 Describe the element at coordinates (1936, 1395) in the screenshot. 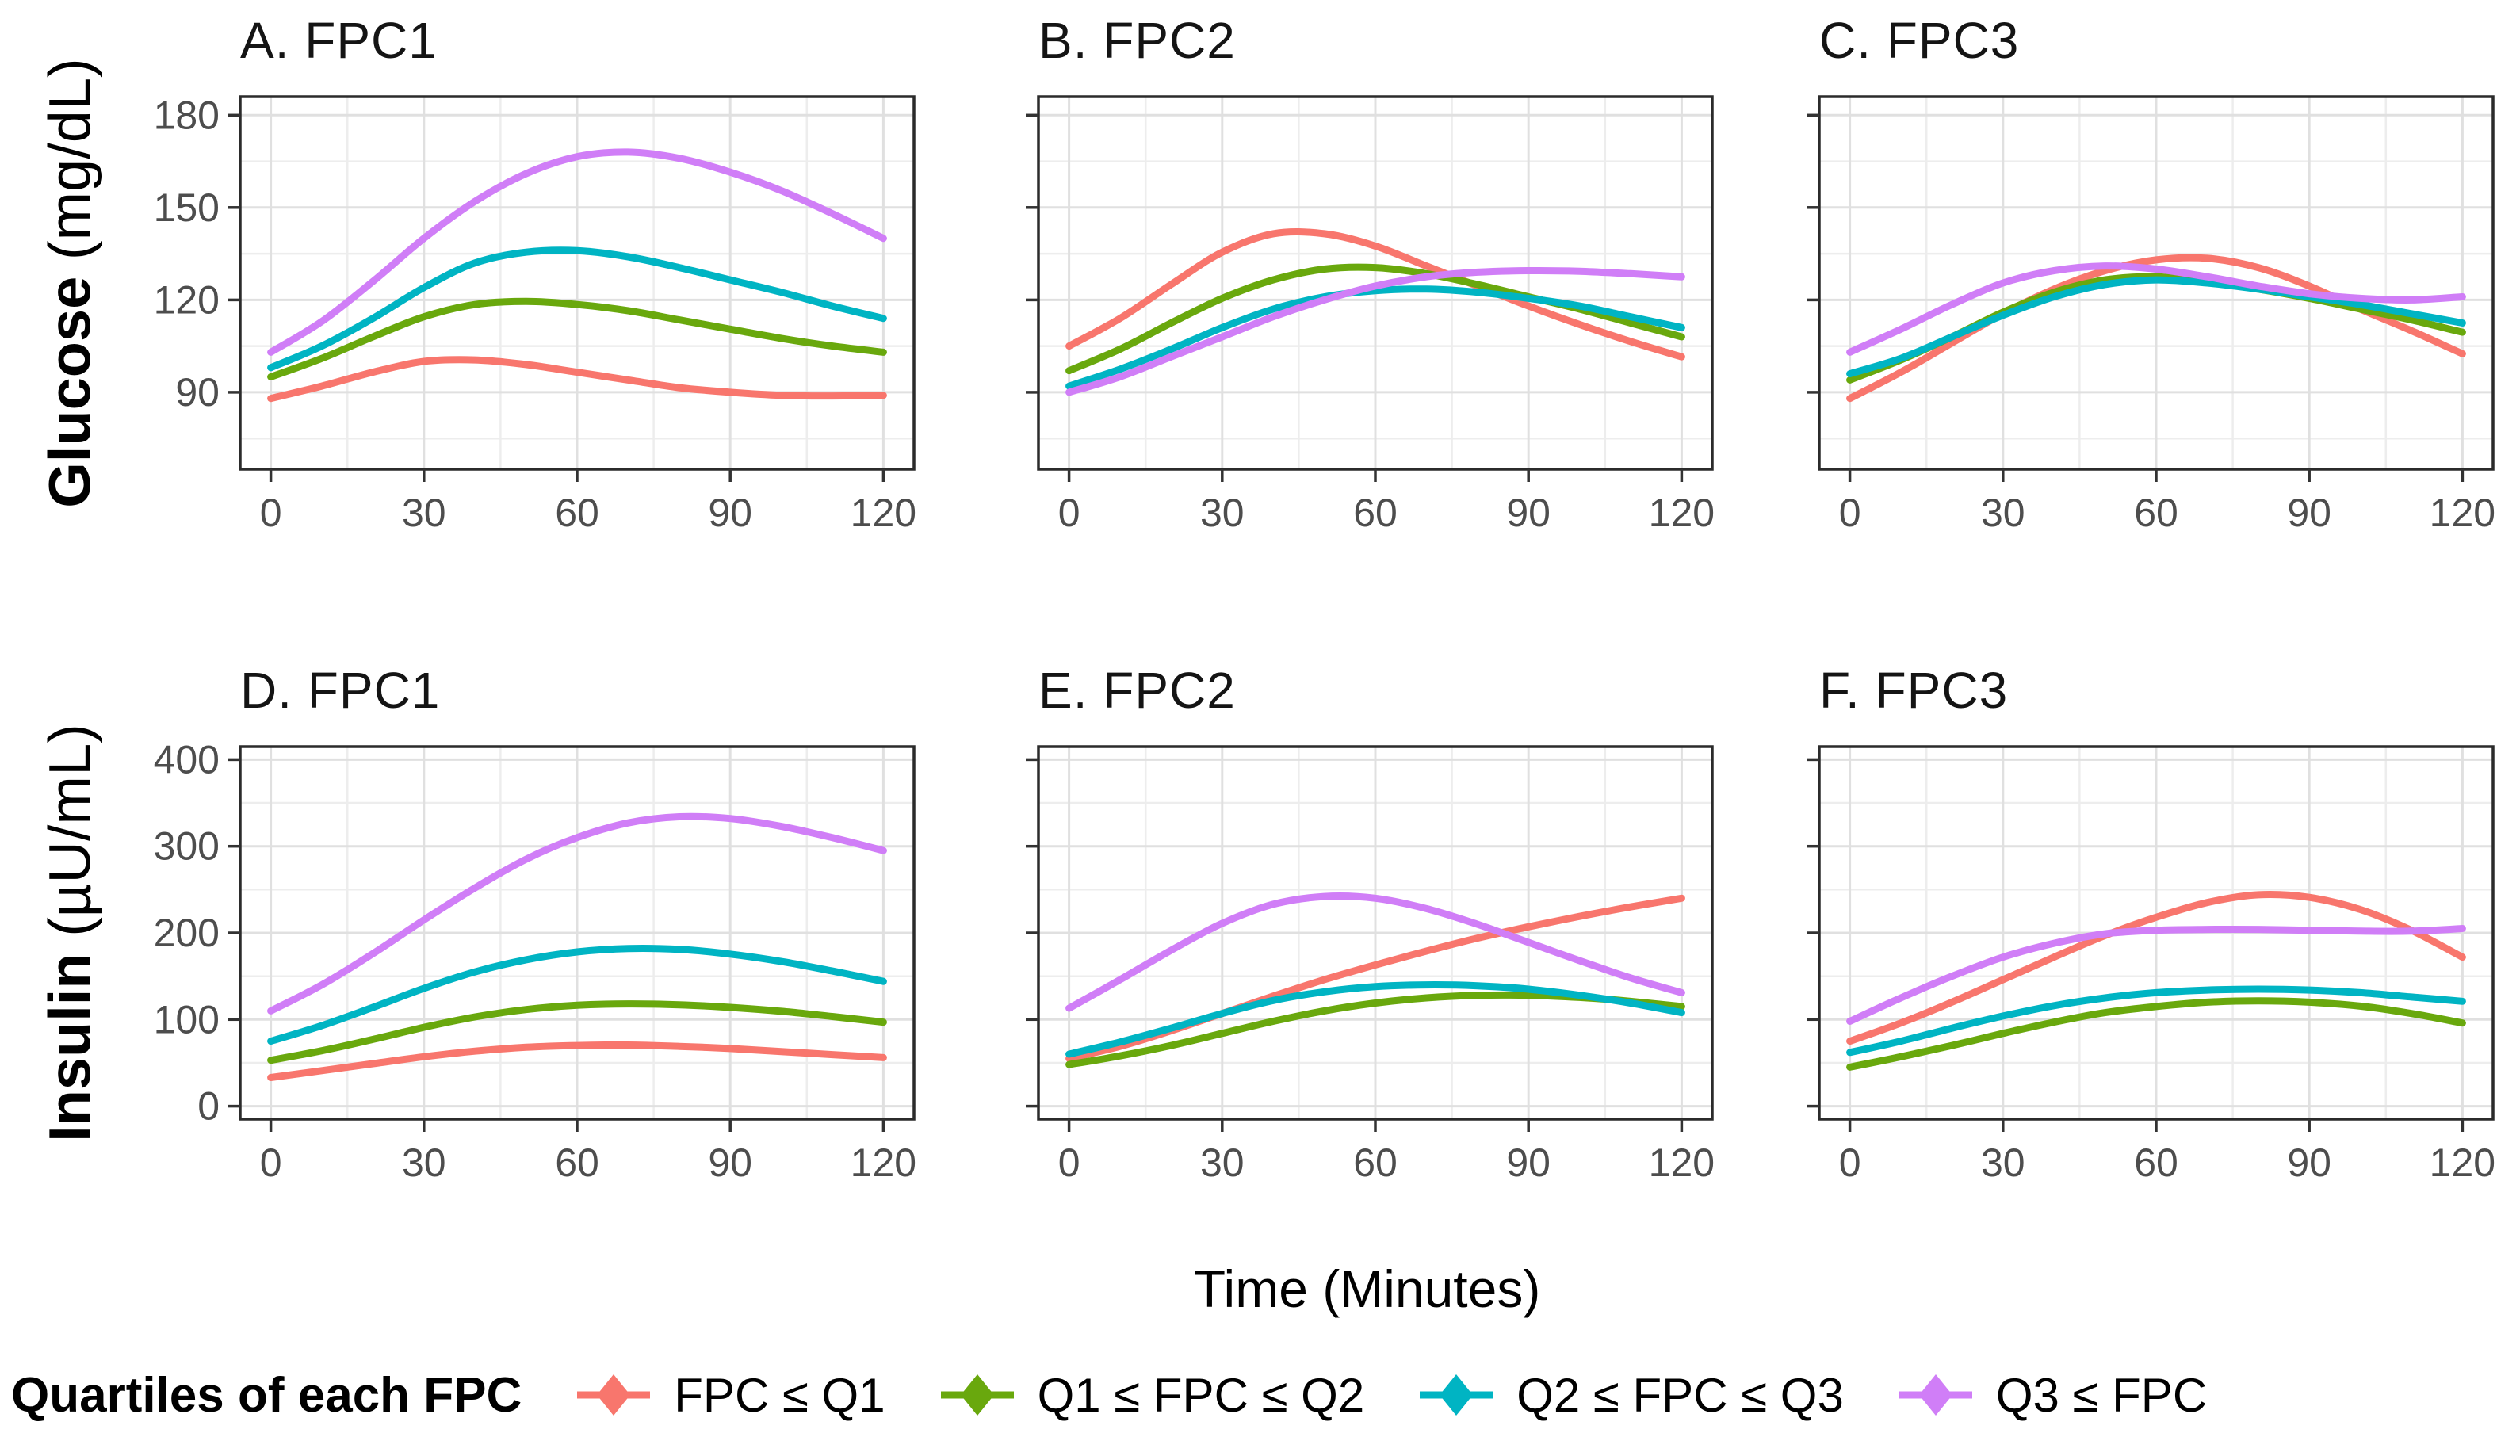

I see `legend-key-purple-diamond-line-icon` at that location.